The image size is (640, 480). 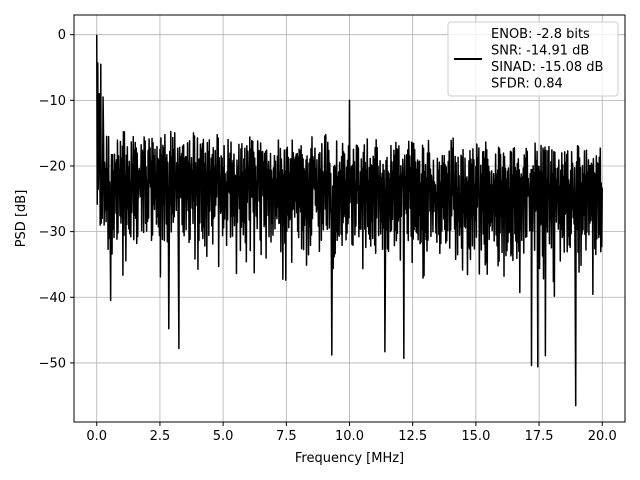 I want to click on x-tick-label: 15.0, so click(x=475, y=436).